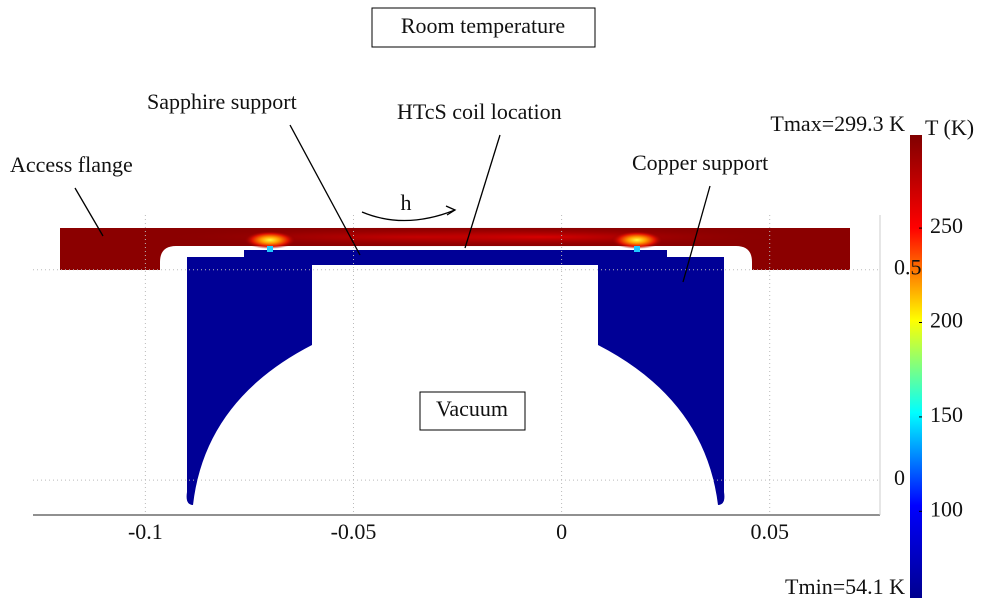 This screenshot has height=608, width=988. Describe the element at coordinates (408, 215) in the screenshot. I see `flow-arrow` at that location.